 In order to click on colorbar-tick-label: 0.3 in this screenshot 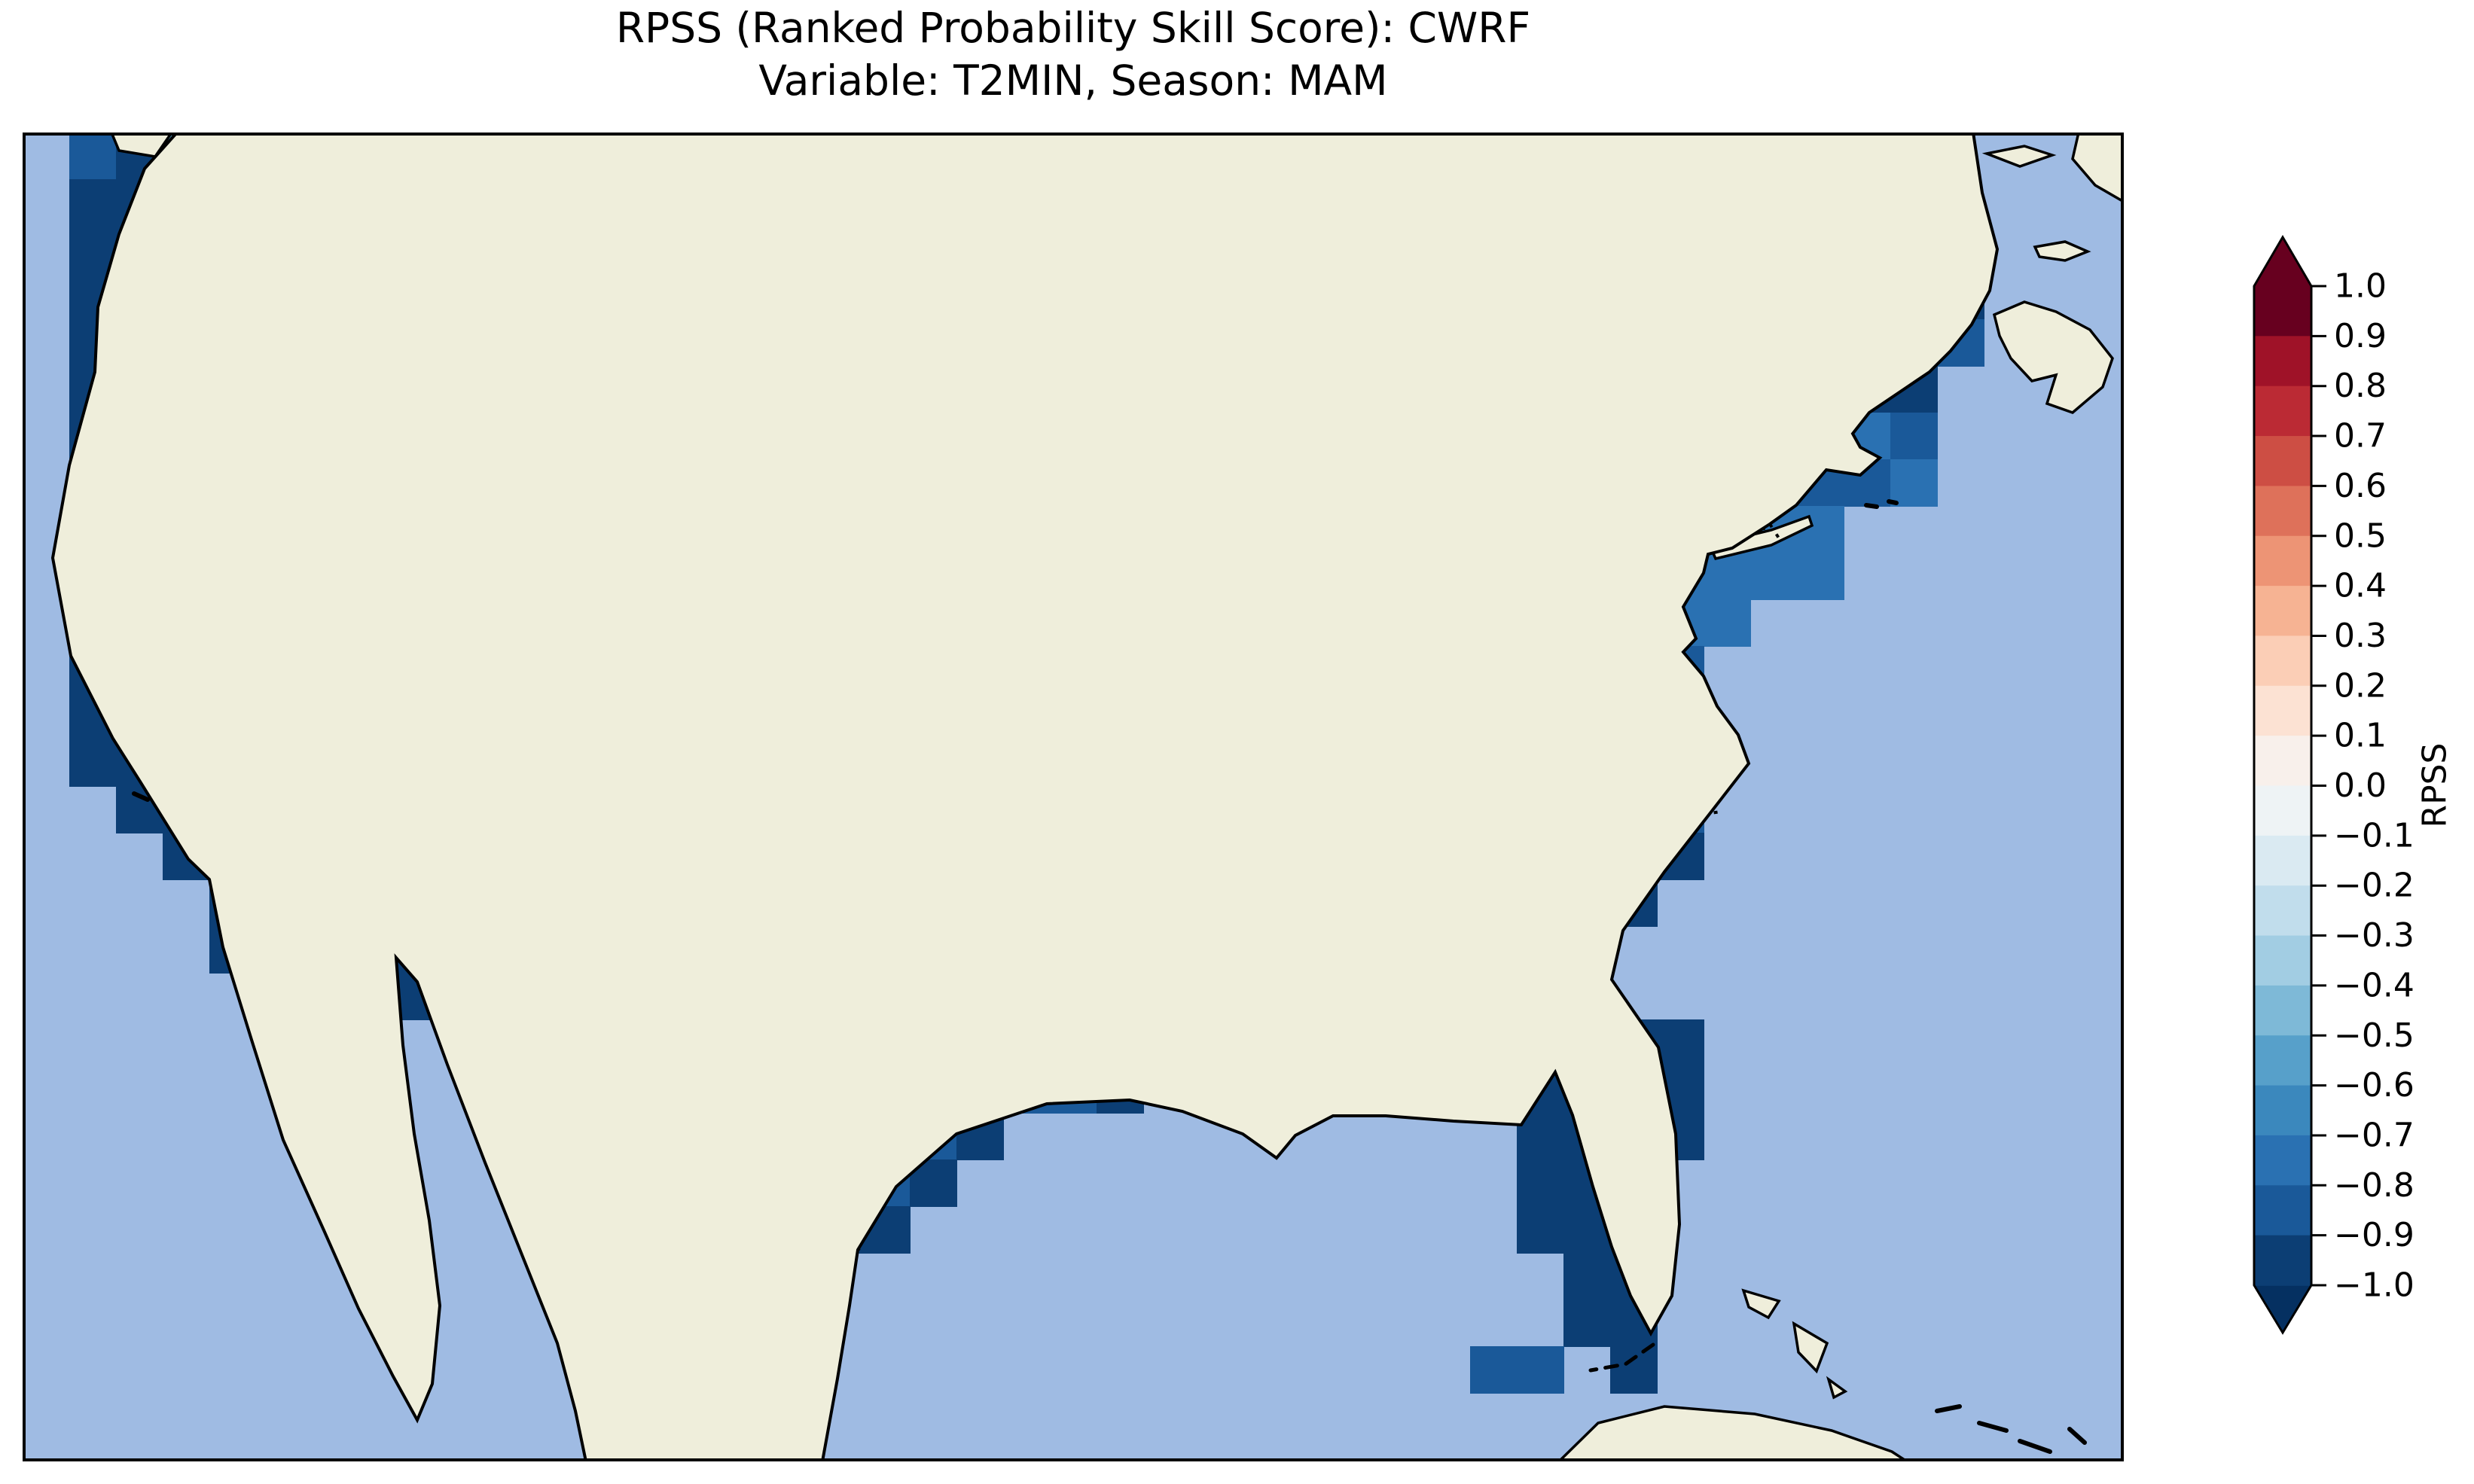, I will do `click(2361, 636)`.